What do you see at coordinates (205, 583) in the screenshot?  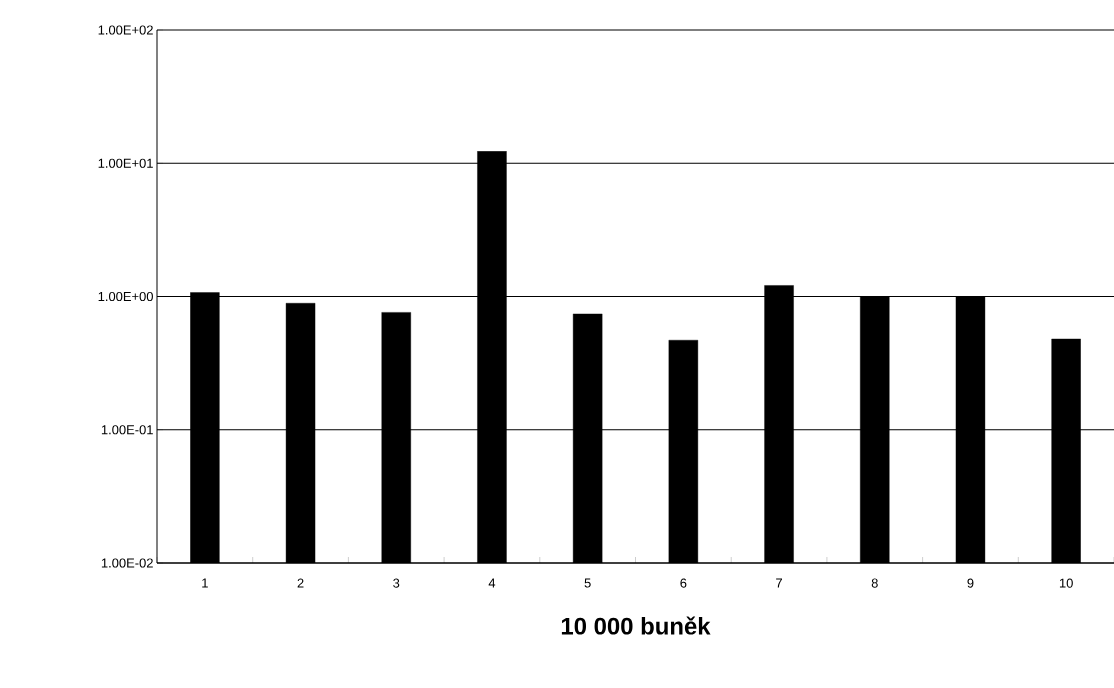 I see `x-tick-label: 1` at bounding box center [205, 583].